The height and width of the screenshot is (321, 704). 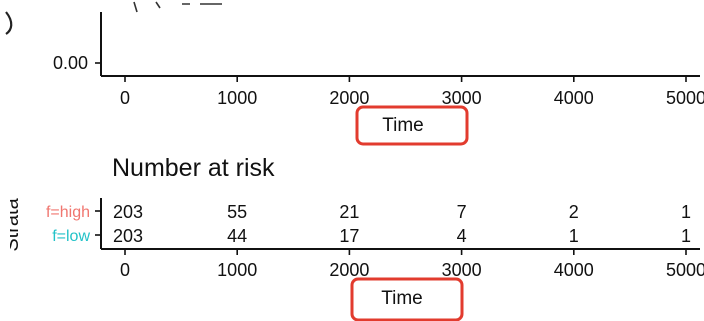 What do you see at coordinates (70, 63) in the screenshot?
I see `y-tick-label: 0.00` at bounding box center [70, 63].